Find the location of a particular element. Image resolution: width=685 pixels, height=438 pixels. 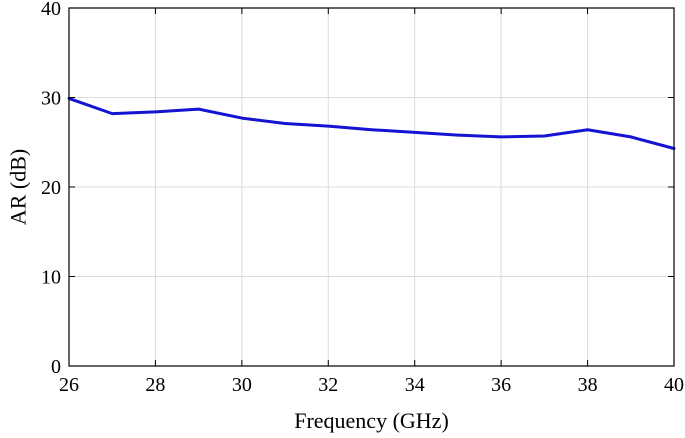

series-line is located at coordinates (371, 123).